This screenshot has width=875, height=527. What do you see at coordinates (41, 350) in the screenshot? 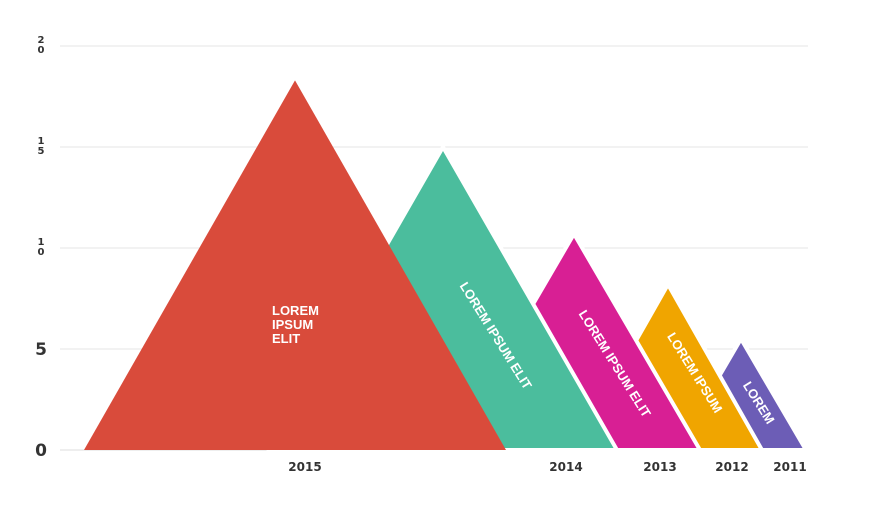
I see `y-tick-label: 5` at bounding box center [41, 350].